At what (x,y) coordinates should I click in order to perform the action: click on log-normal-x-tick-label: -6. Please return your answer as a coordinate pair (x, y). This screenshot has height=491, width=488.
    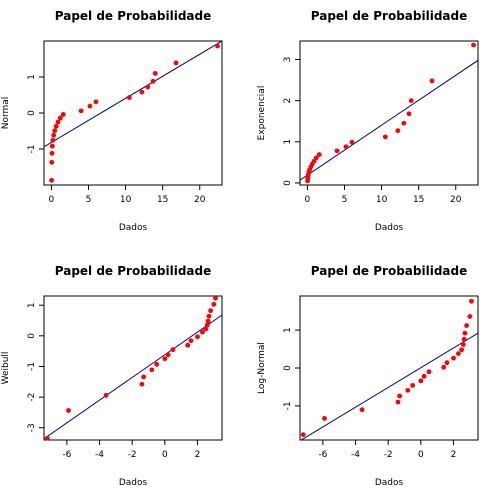
    Looking at the image, I should click on (322, 455).